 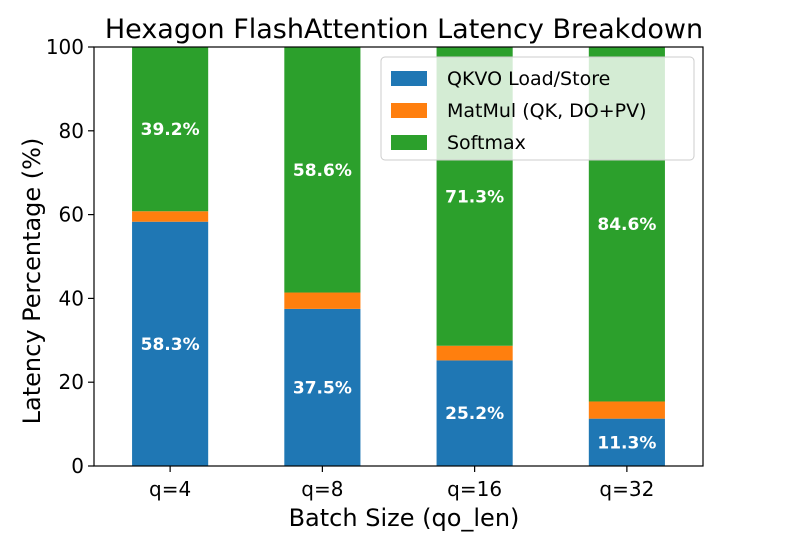 I want to click on data-label: 71.3%, so click(x=474, y=197).